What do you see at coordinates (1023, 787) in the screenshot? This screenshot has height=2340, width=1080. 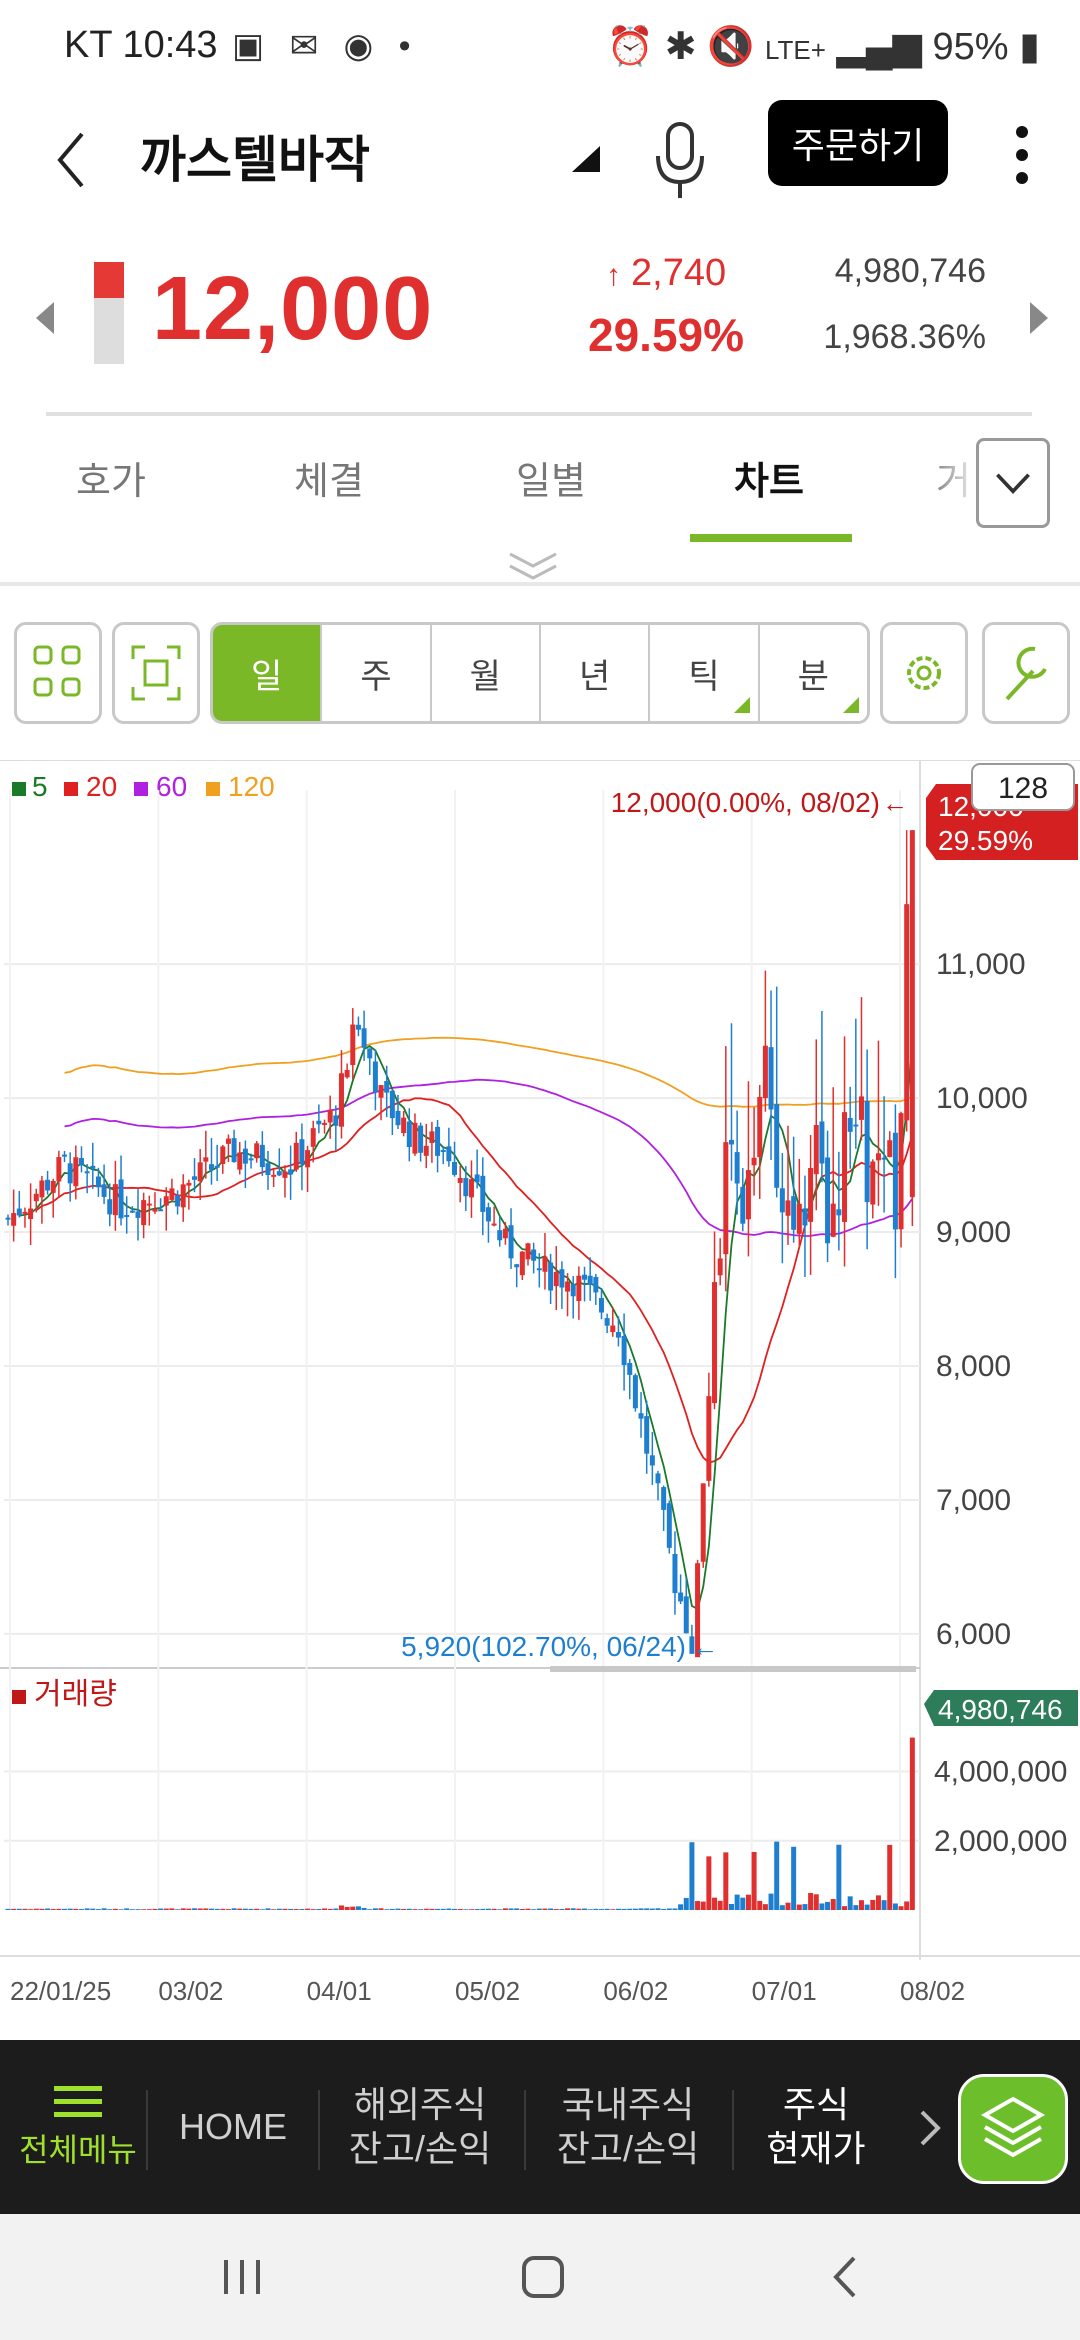 I see `count-badge: 128` at bounding box center [1023, 787].